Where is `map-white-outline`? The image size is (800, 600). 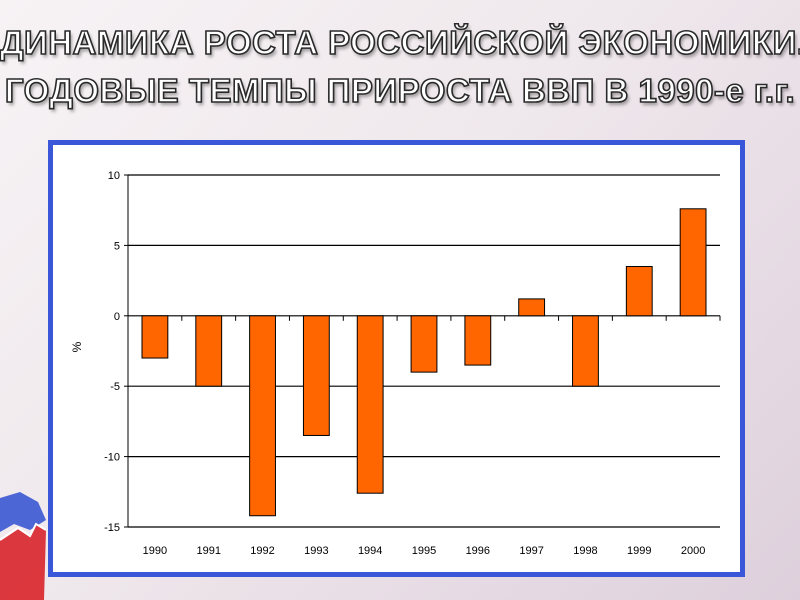 map-white-outline is located at coordinates (23, 531).